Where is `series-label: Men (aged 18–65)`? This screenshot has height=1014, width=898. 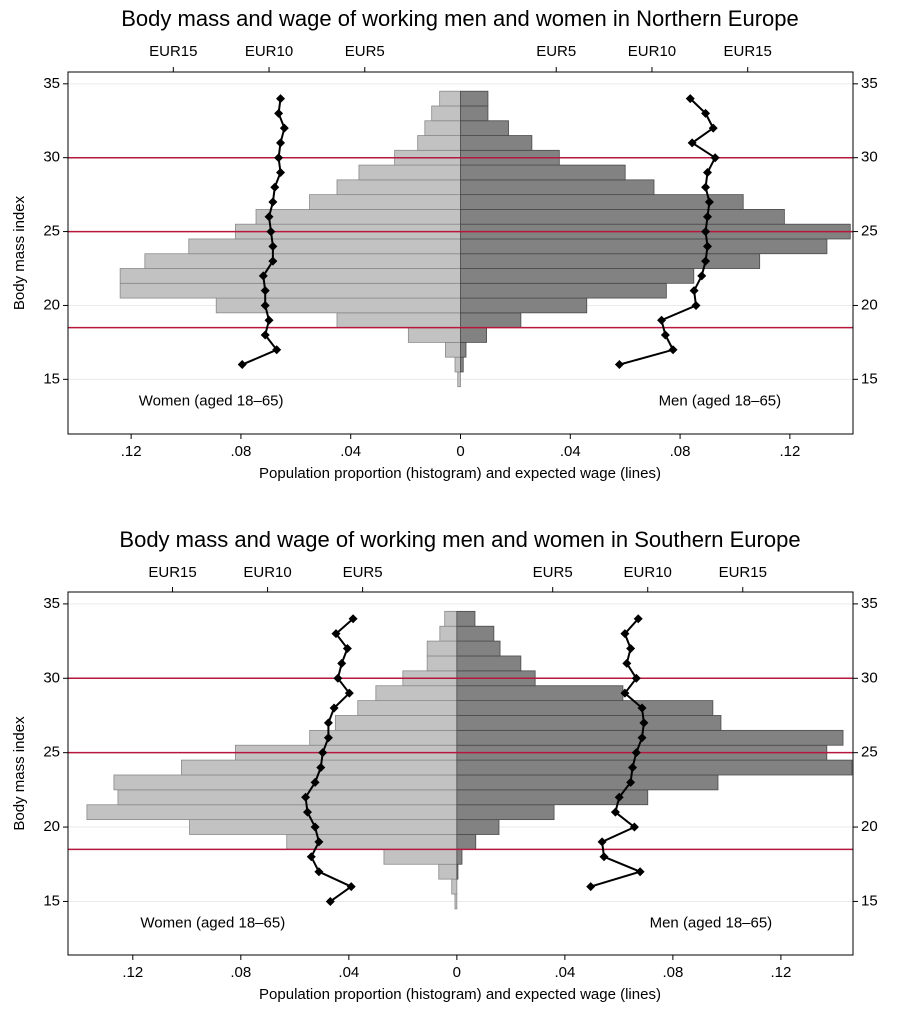
series-label: Men (aged 18–65) is located at coordinates (720, 400).